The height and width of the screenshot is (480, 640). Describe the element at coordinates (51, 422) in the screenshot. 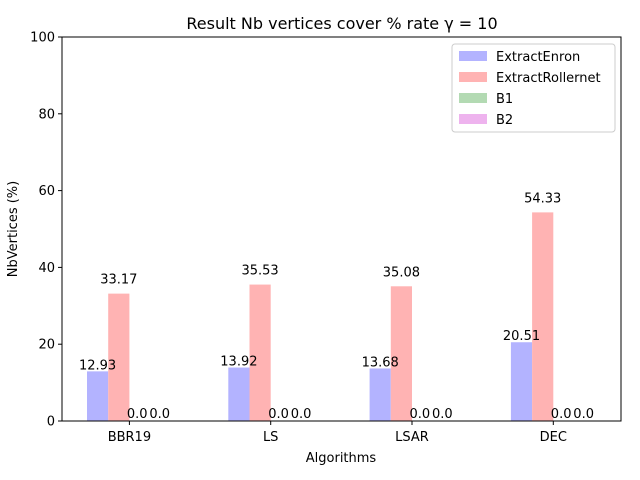

I see `y-tick-label: 0` at that location.